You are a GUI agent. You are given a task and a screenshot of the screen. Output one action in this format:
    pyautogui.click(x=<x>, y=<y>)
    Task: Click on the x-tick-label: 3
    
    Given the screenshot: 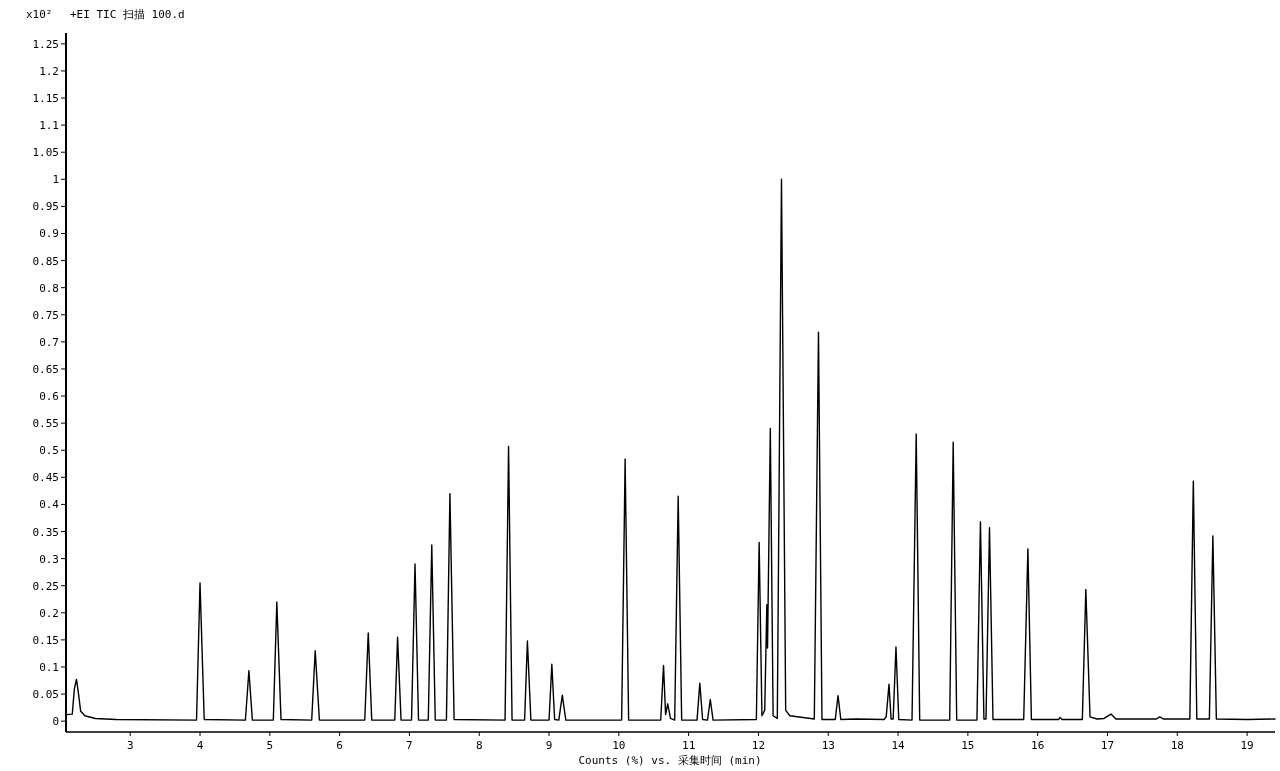 What is the action you would take?
    pyautogui.click(x=130, y=745)
    